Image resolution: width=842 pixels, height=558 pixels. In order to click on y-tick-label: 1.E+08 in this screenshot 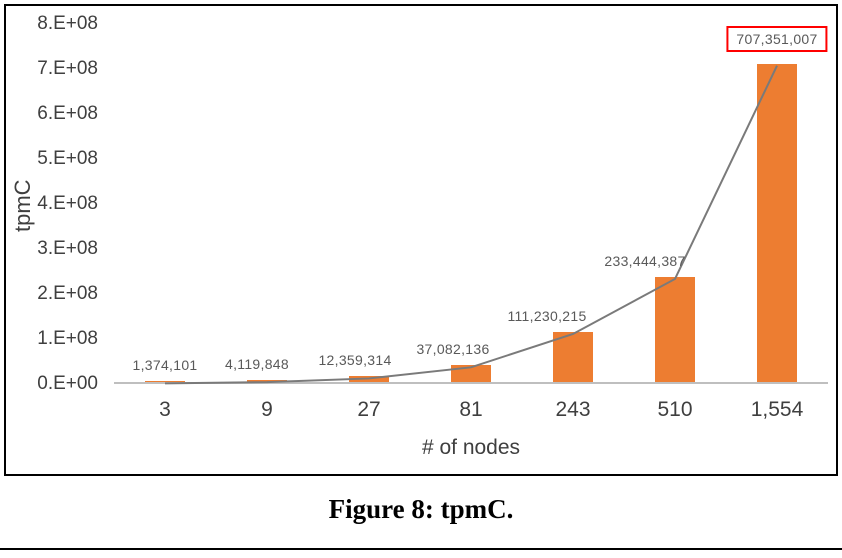, I will do `click(67, 338)`.